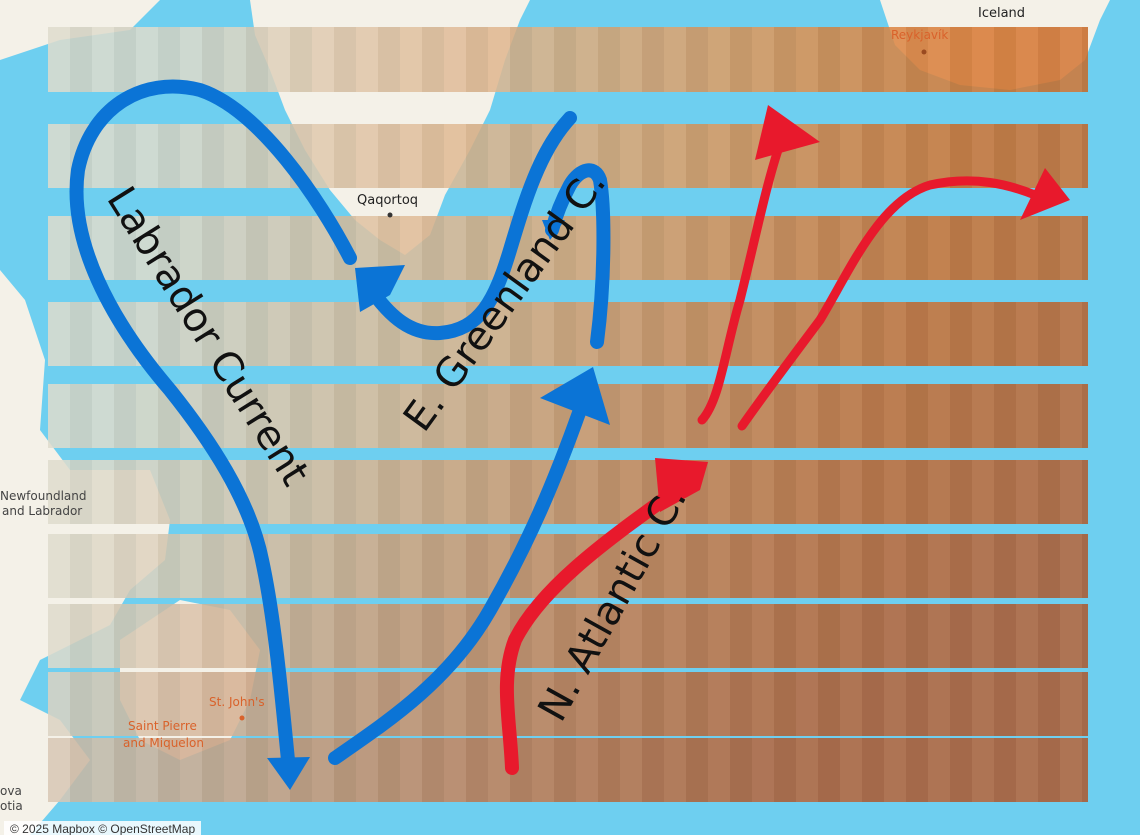 The height and width of the screenshot is (835, 1140). I want to click on east-greenland-loop-arrowhead, so click(553, 230).